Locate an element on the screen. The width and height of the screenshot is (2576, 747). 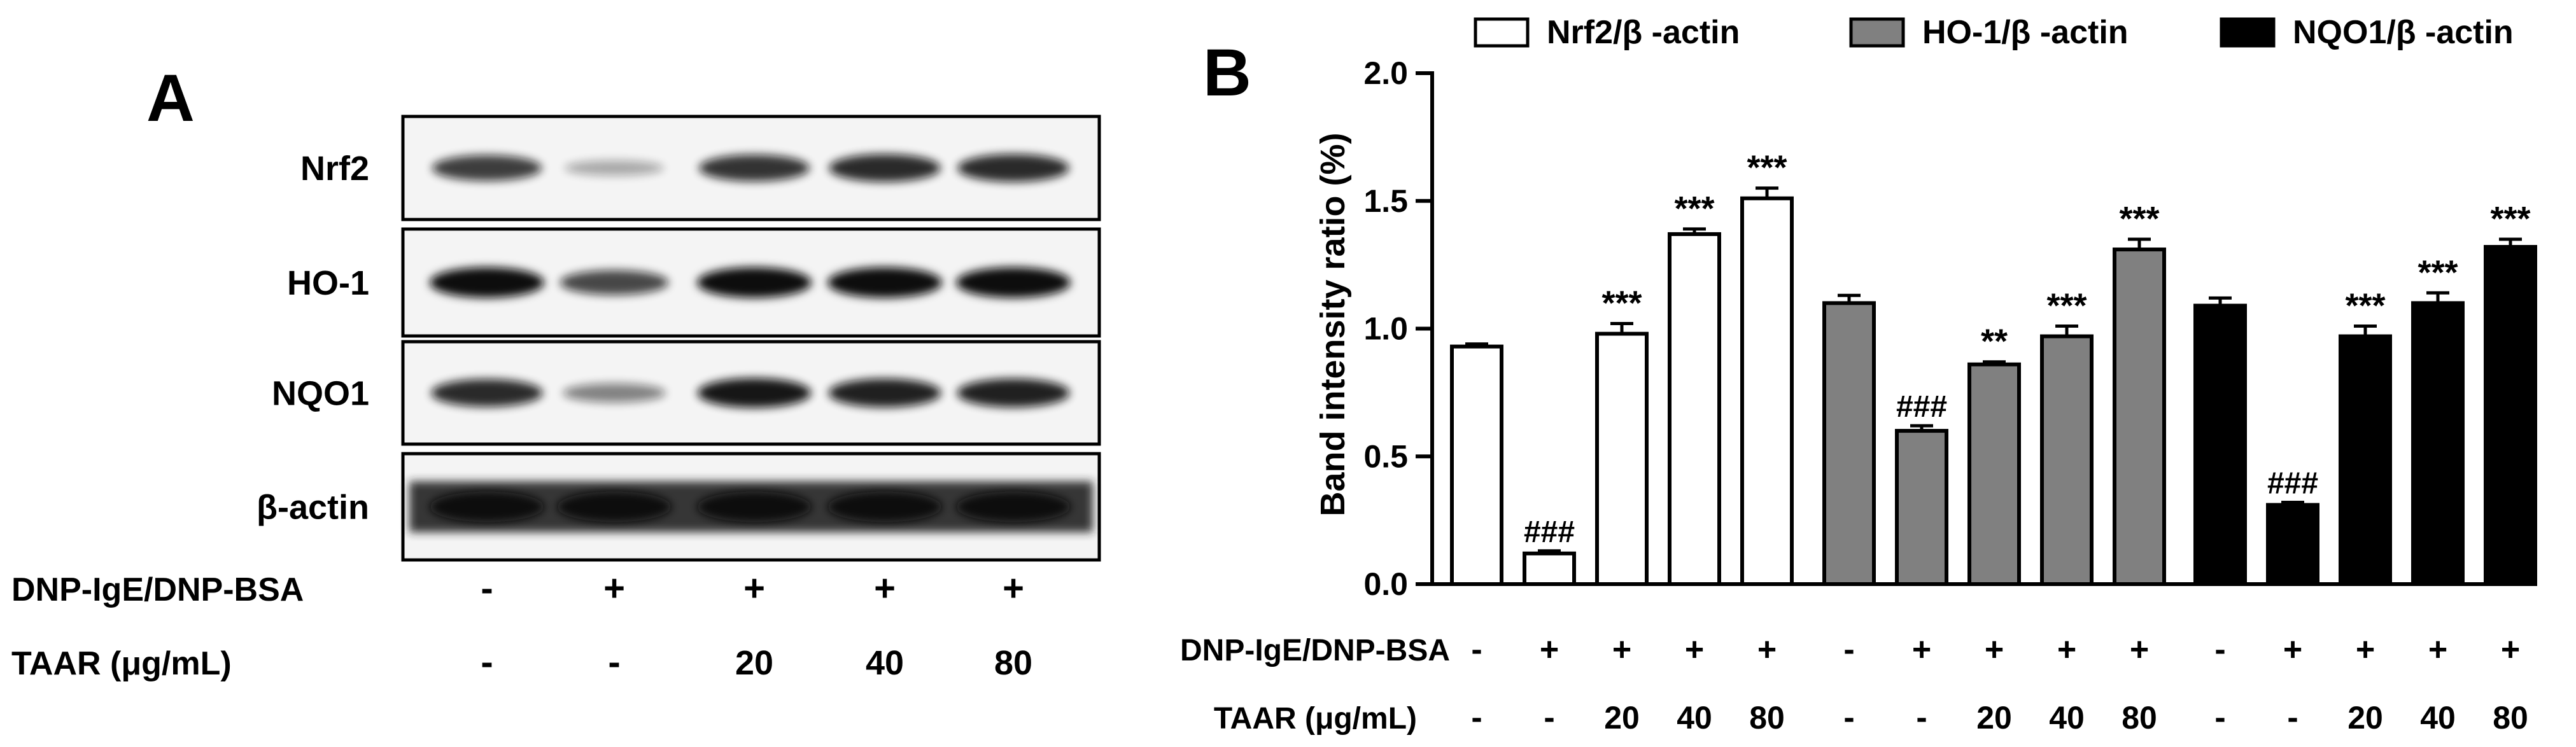
blot-label: β-actin is located at coordinates (313, 508).